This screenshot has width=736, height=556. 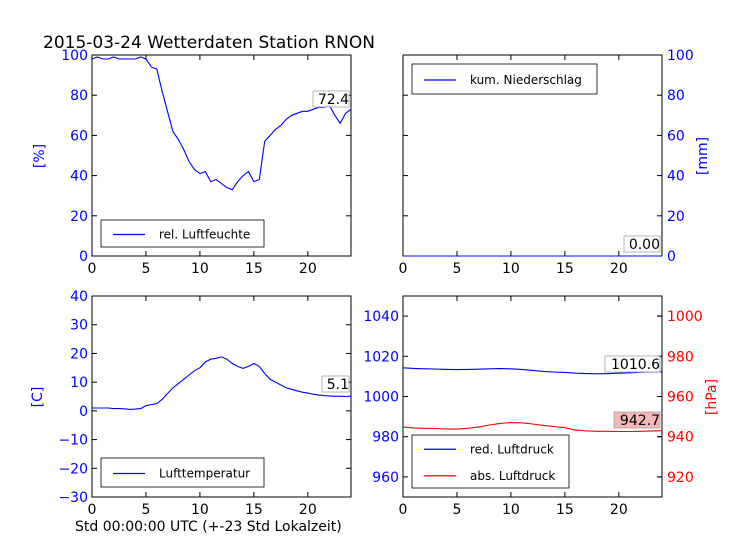 I want to click on value-annotation: 1010.6, so click(x=635, y=365).